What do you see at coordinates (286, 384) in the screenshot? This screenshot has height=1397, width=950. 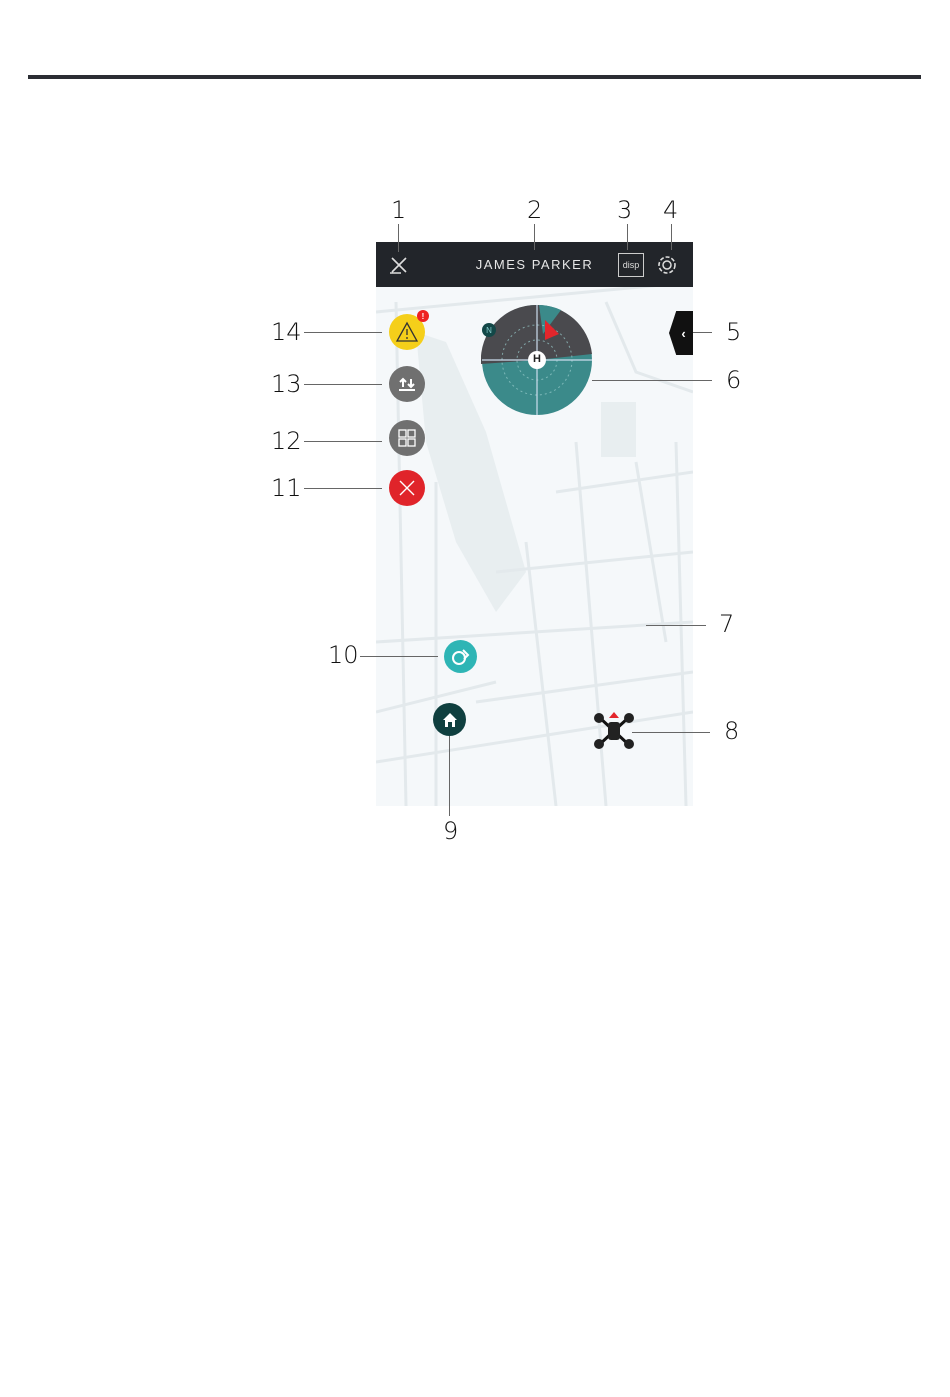 I see `callout-13: 13` at bounding box center [286, 384].